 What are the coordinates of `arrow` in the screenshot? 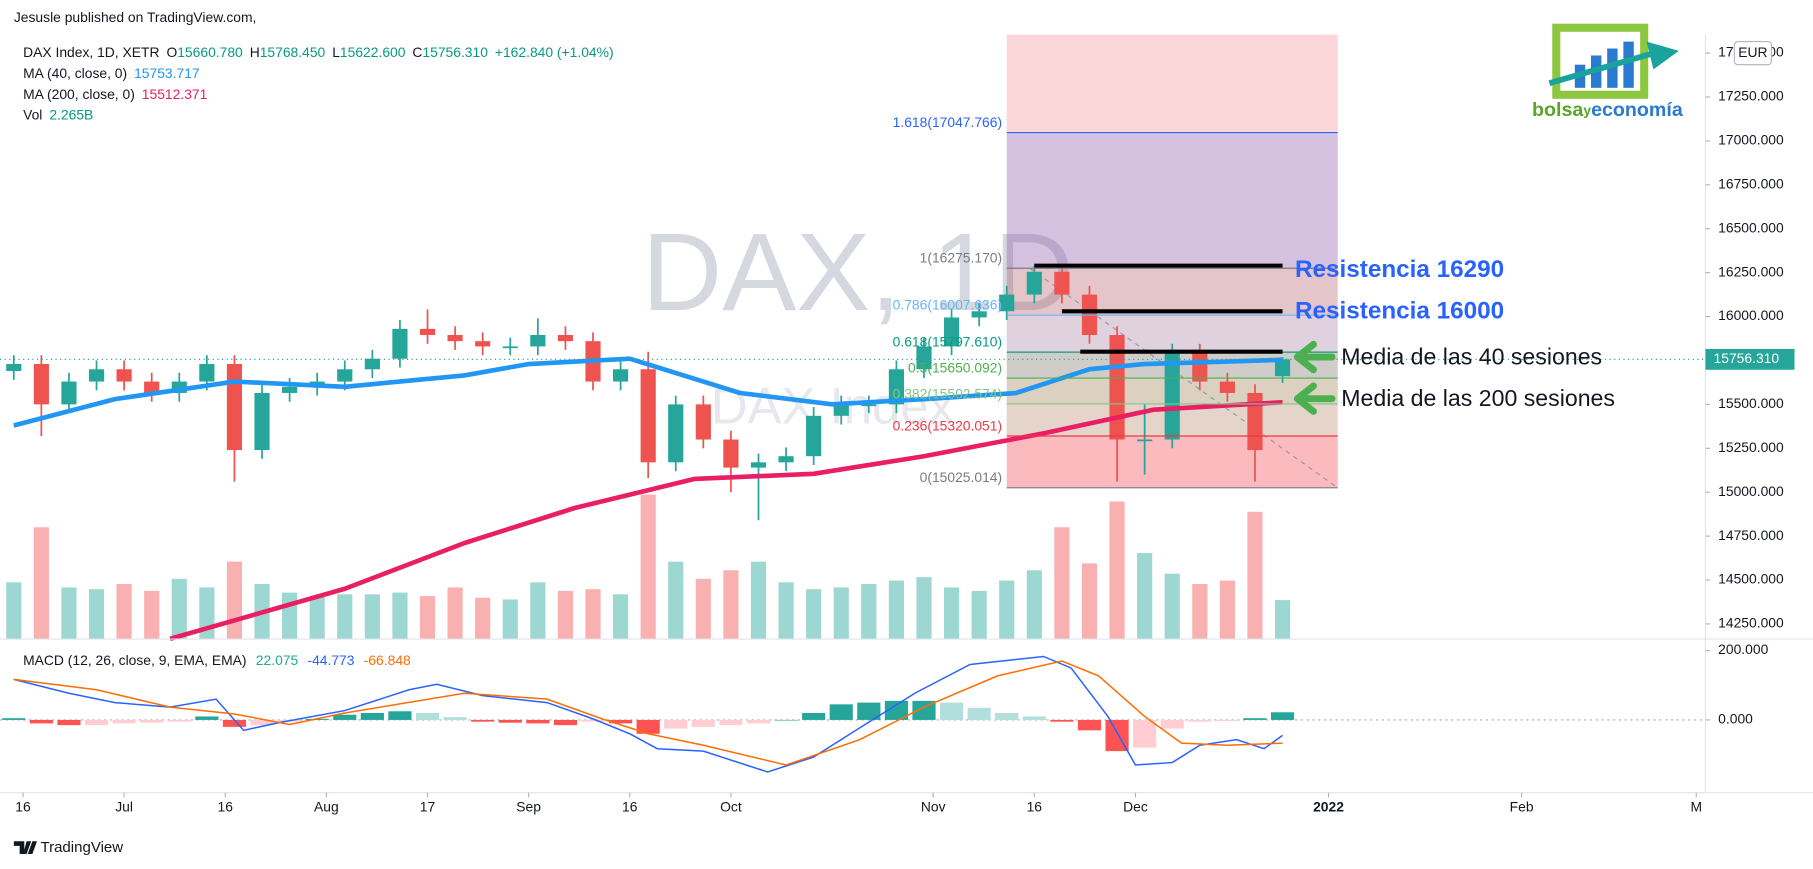 It's located at (1314, 357).